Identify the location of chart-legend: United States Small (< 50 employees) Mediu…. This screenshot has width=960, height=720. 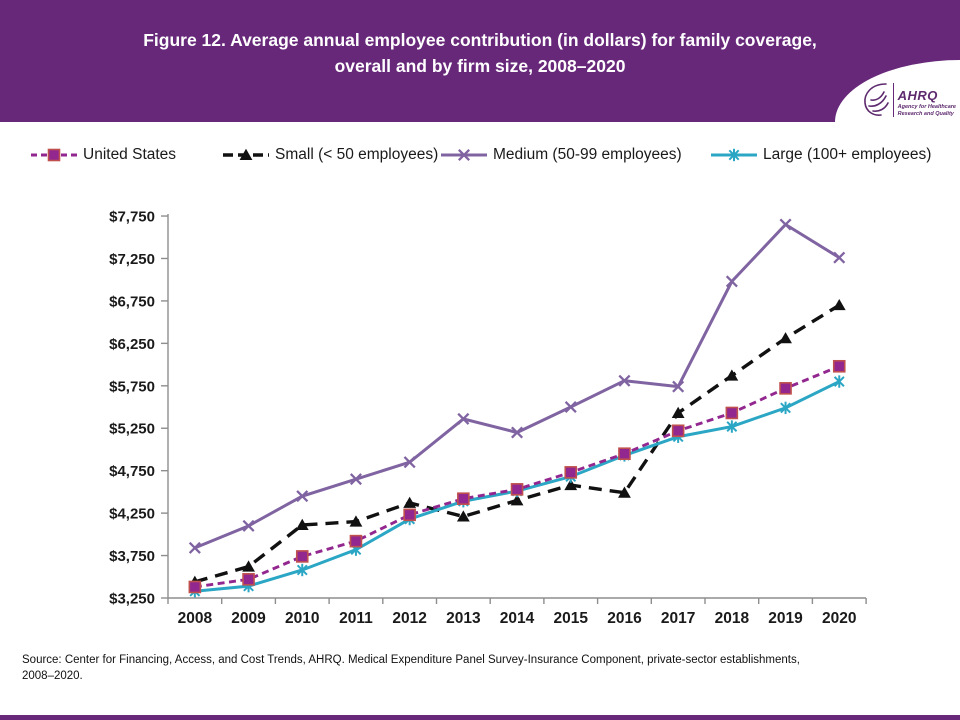
(480, 158).